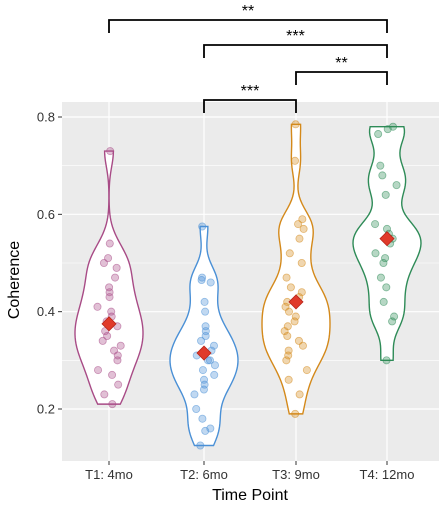 The width and height of the screenshot is (447, 509). I want to click on x-tick-label: T3: 9mo, so click(296, 474).